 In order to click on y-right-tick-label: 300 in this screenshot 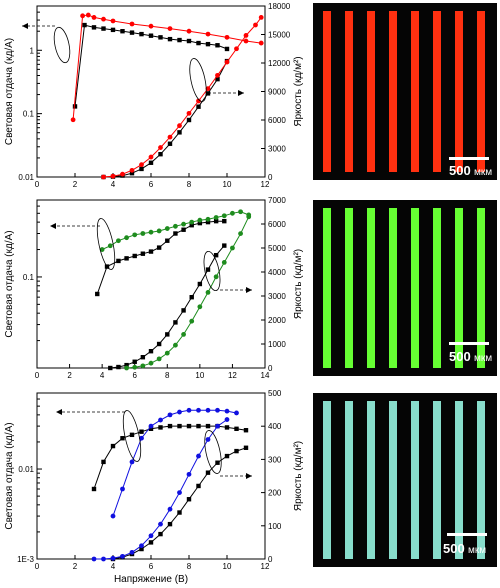, I will do `click(275, 459)`.